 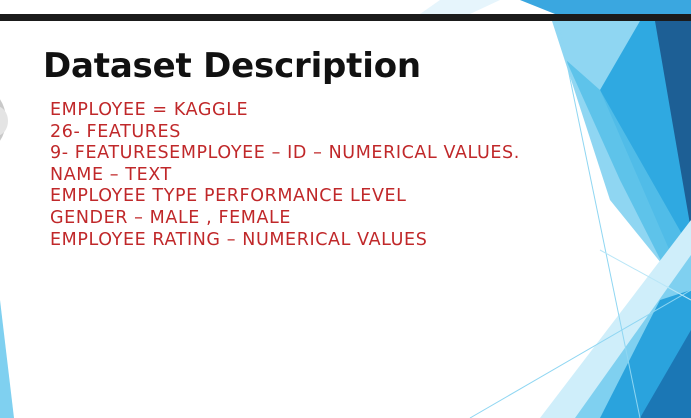 I want to click on right-mid-shape, so click(x=628, y=190).